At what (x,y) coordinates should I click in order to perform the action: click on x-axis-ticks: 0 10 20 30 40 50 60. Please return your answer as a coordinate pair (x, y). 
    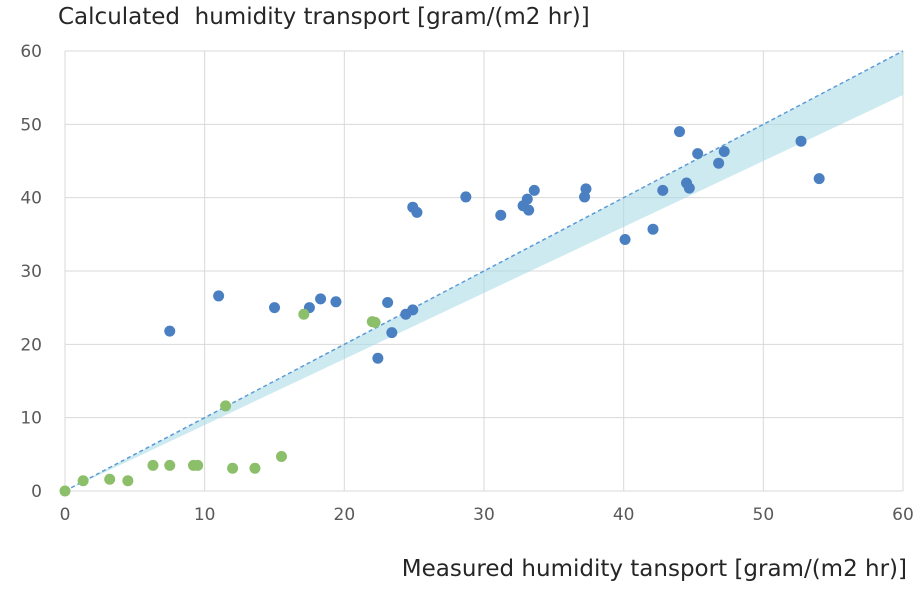
    Looking at the image, I should click on (487, 515).